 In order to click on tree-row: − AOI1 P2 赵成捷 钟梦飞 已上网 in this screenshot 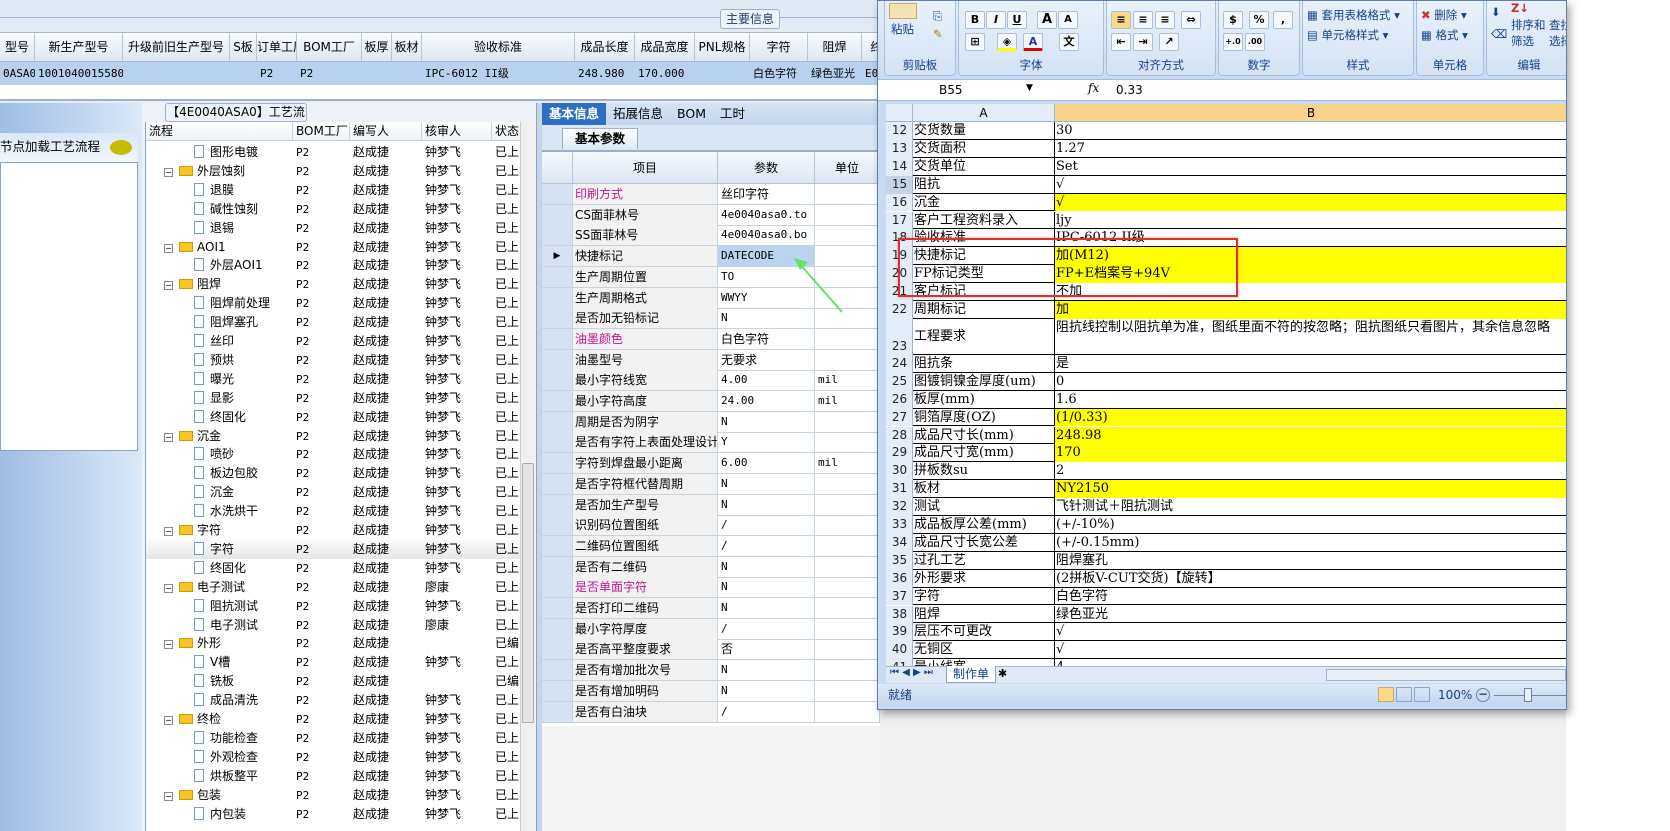, I will do `click(333, 247)`.